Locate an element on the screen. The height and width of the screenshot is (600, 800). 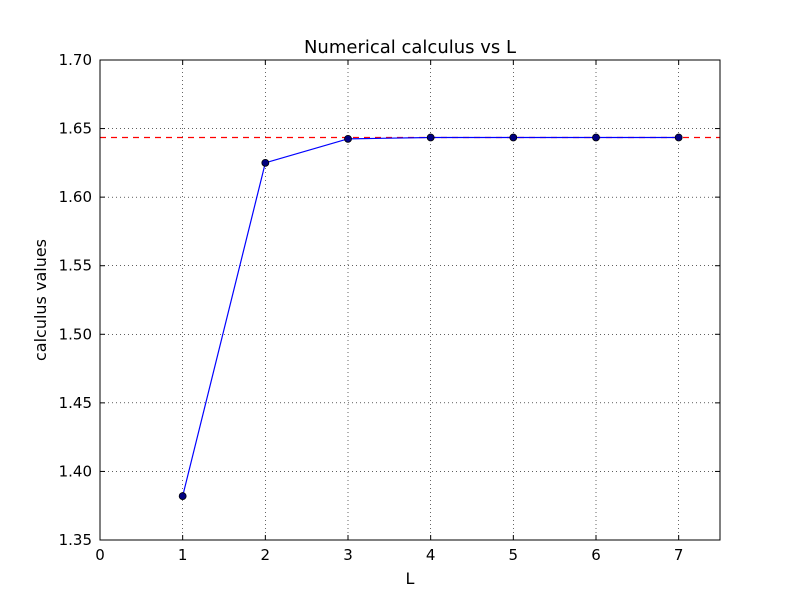
y-tick-label: 1.45 is located at coordinates (75, 403).